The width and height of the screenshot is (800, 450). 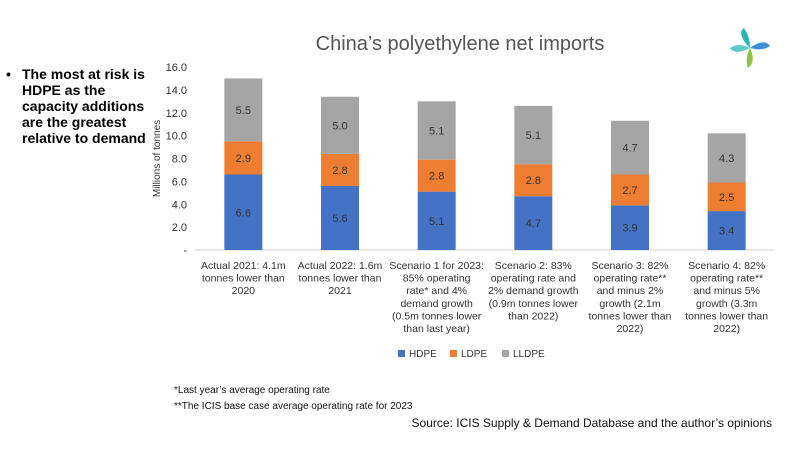 What do you see at coordinates (243, 278) in the screenshot?
I see `x-tick-label: Actual 2021: 4.1m tonnes lower than 2020` at bounding box center [243, 278].